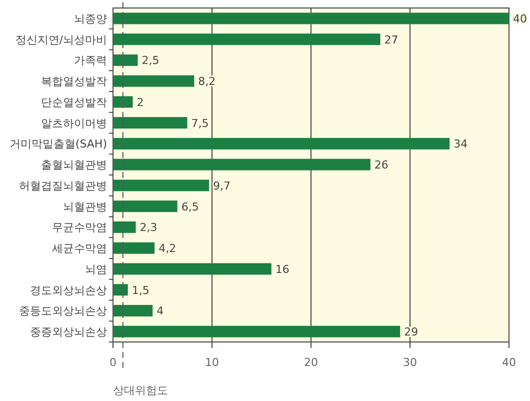 The height and width of the screenshot is (401, 530). Describe the element at coordinates (461, 144) in the screenshot. I see `data-label: 34` at that location.